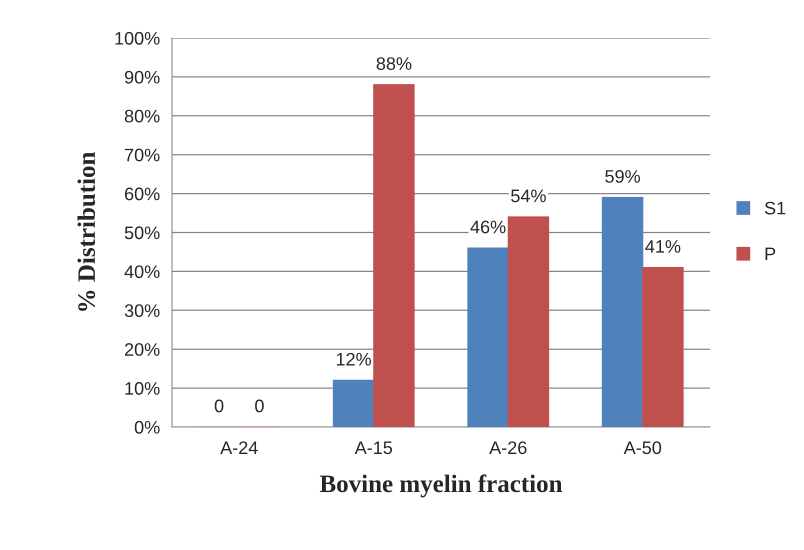 Image resolution: width=804 pixels, height=550 pixels. What do you see at coordinates (528, 196) in the screenshot?
I see `data-label: 54%` at bounding box center [528, 196].